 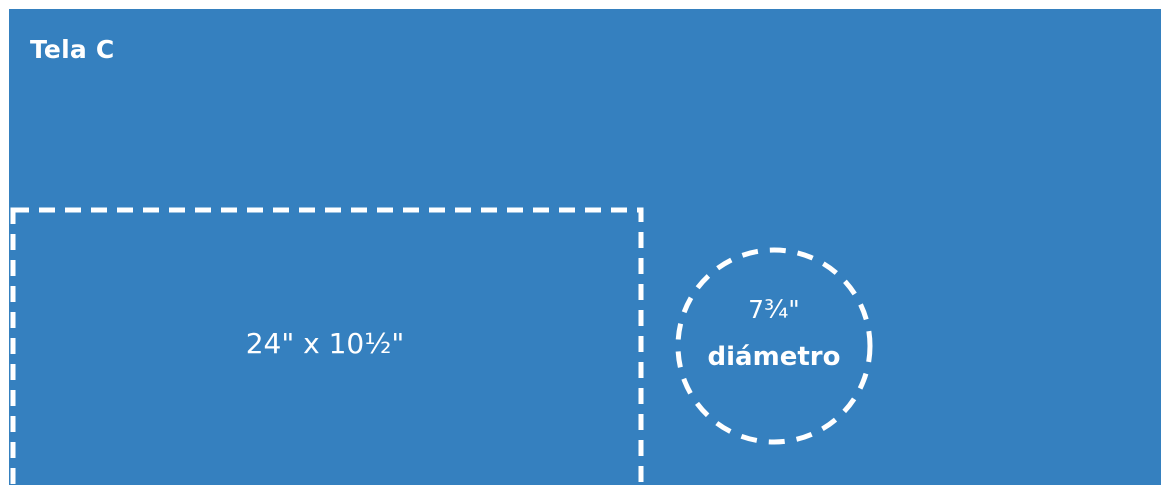 What do you see at coordinates (774, 357) in the screenshot?
I see `circle-diameter-label: diámetro` at bounding box center [774, 357].